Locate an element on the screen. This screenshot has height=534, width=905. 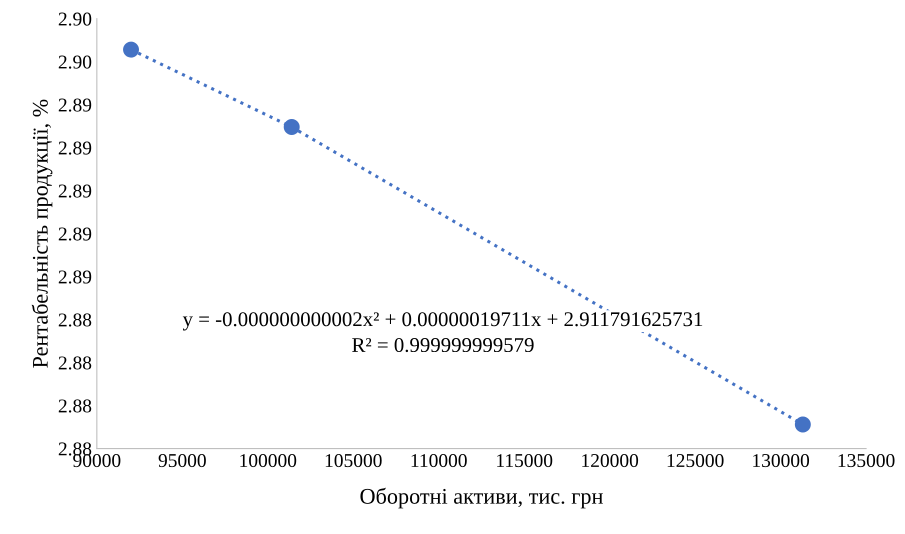
x-tick-label: 125000 is located at coordinates (696, 461).